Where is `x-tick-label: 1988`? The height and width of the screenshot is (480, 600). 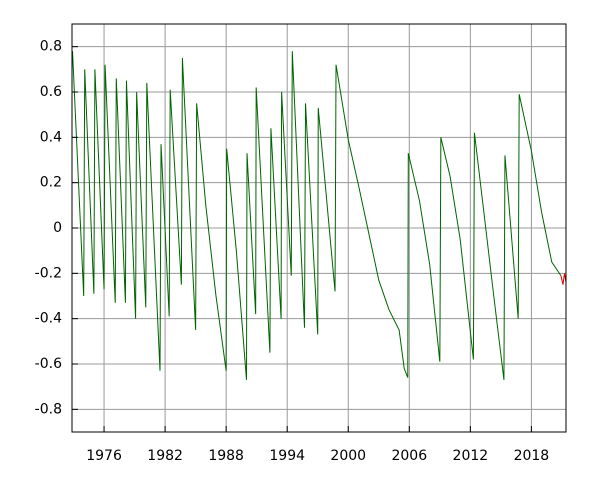
x-tick-label: 1988 is located at coordinates (226, 456).